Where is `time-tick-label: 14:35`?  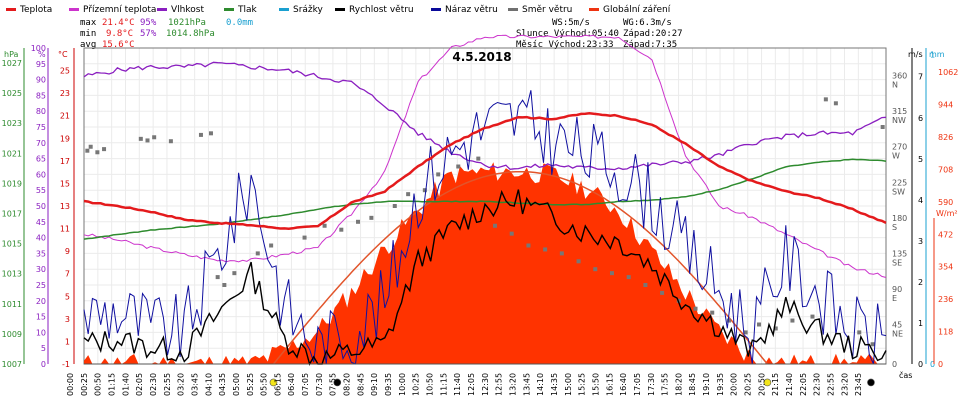 time-tick-label: 14:35 is located at coordinates (554, 384).